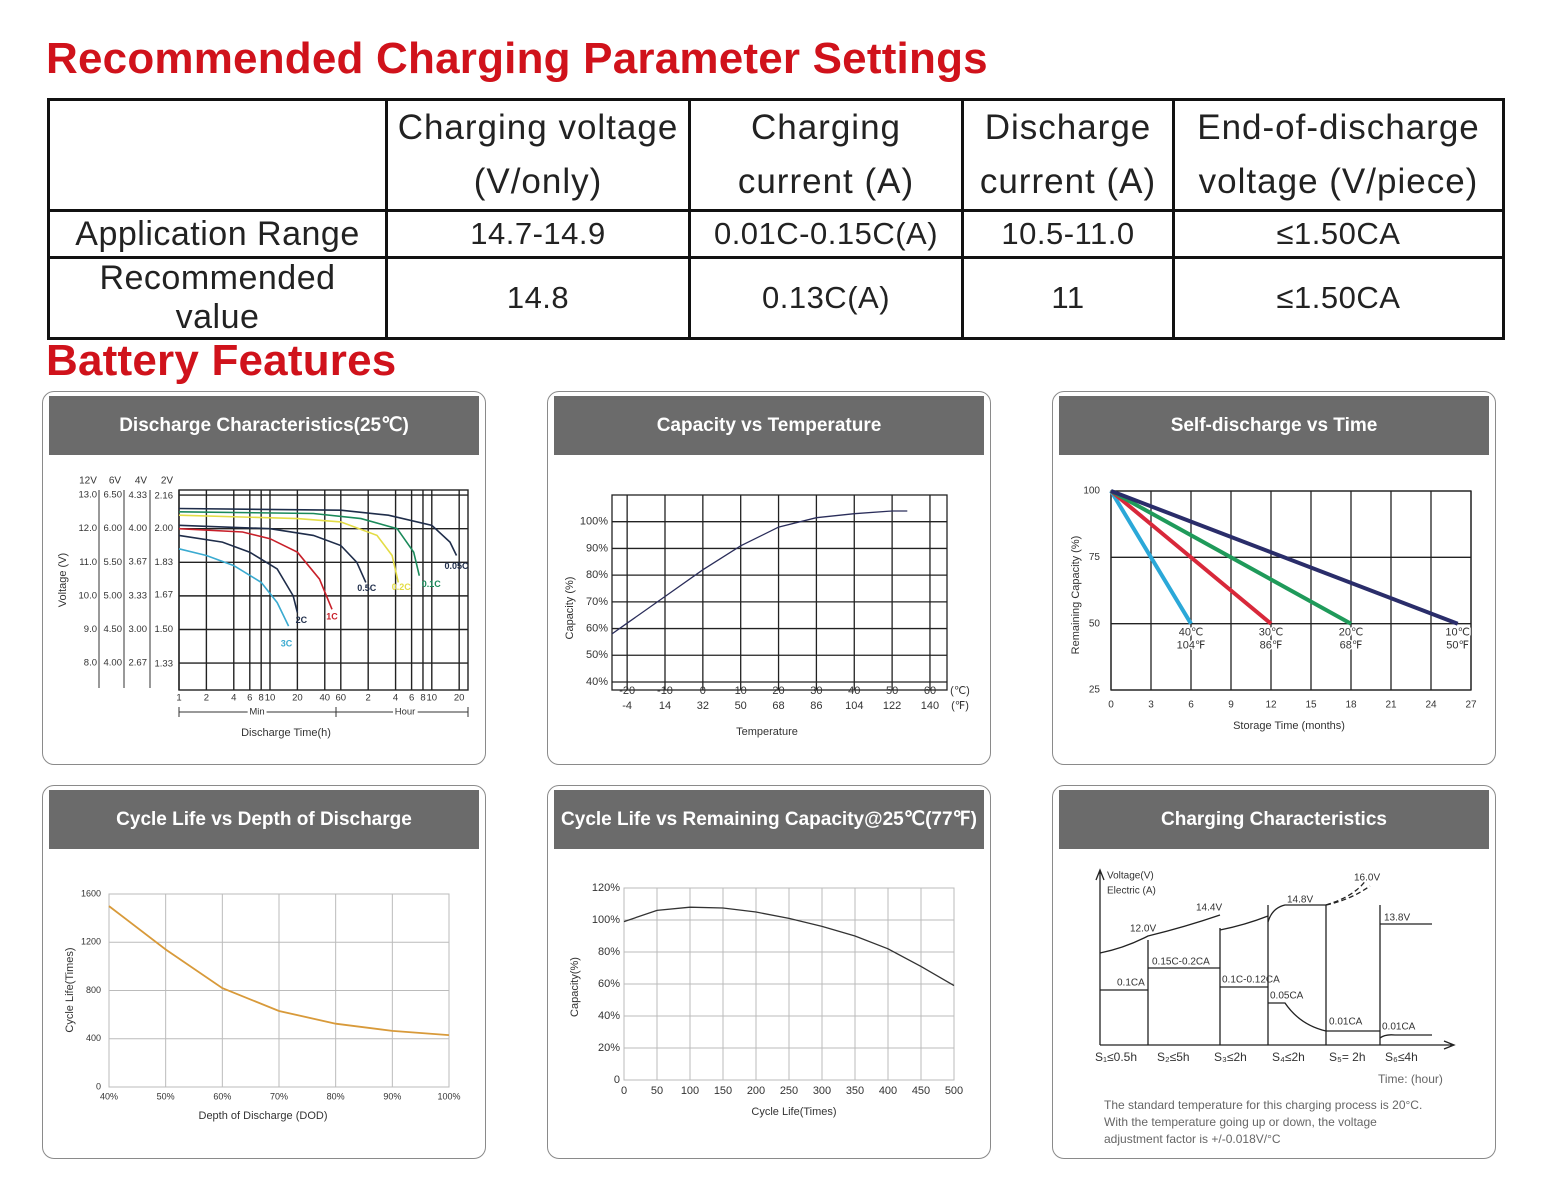 The height and width of the screenshot is (1185, 1545). I want to click on y-tick-label: 400, so click(93, 1038).